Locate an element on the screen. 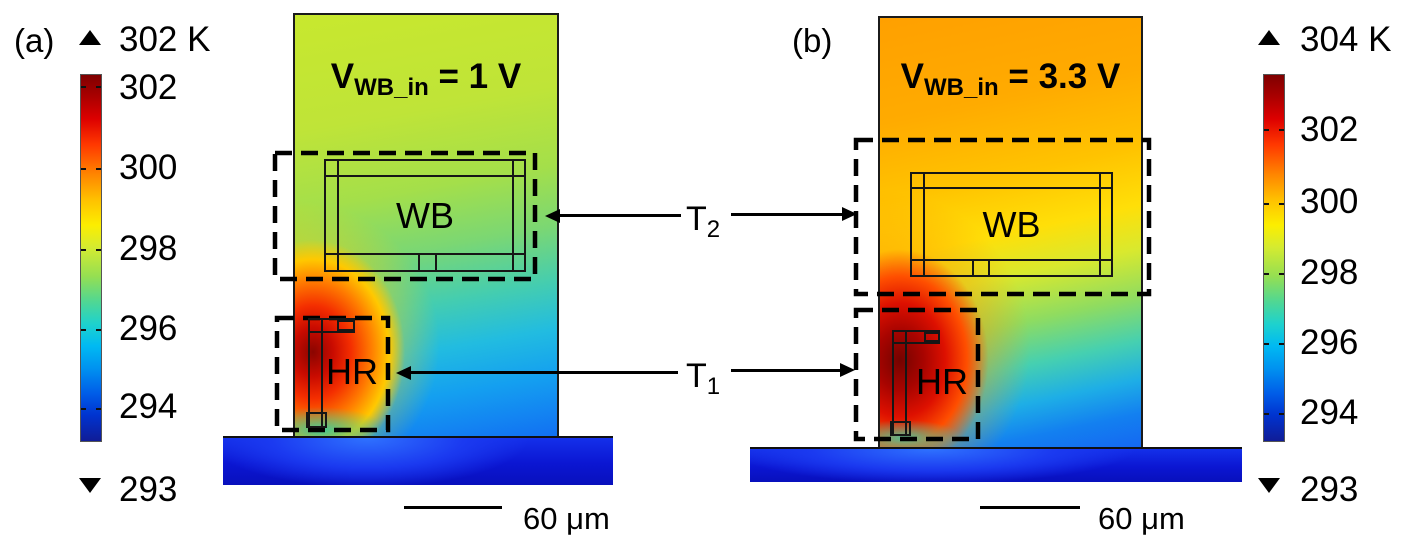  colorbar-b is located at coordinates (1274, 258).